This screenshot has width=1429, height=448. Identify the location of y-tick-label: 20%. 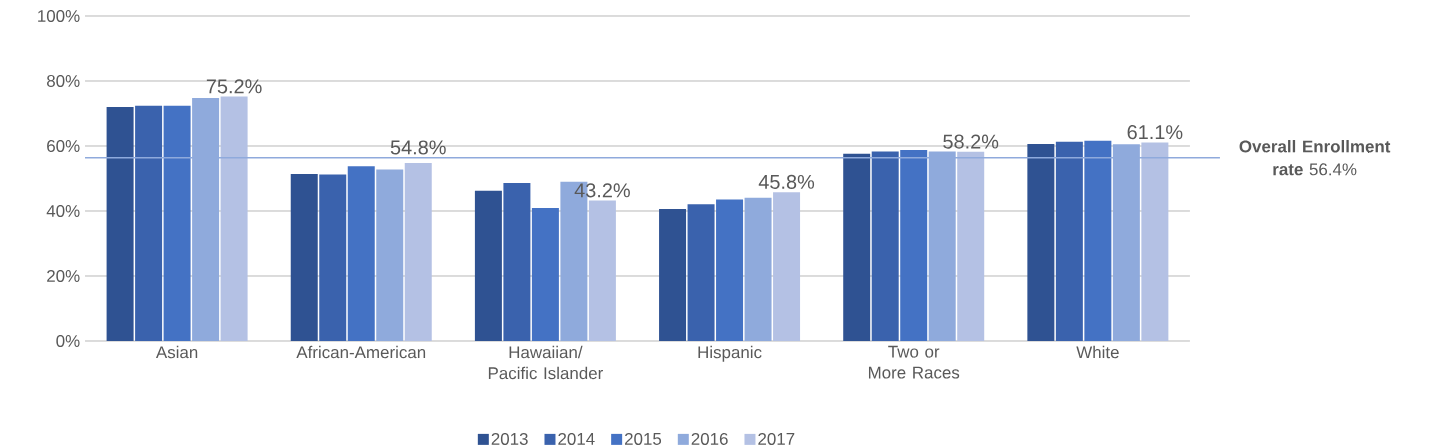
(63, 275).